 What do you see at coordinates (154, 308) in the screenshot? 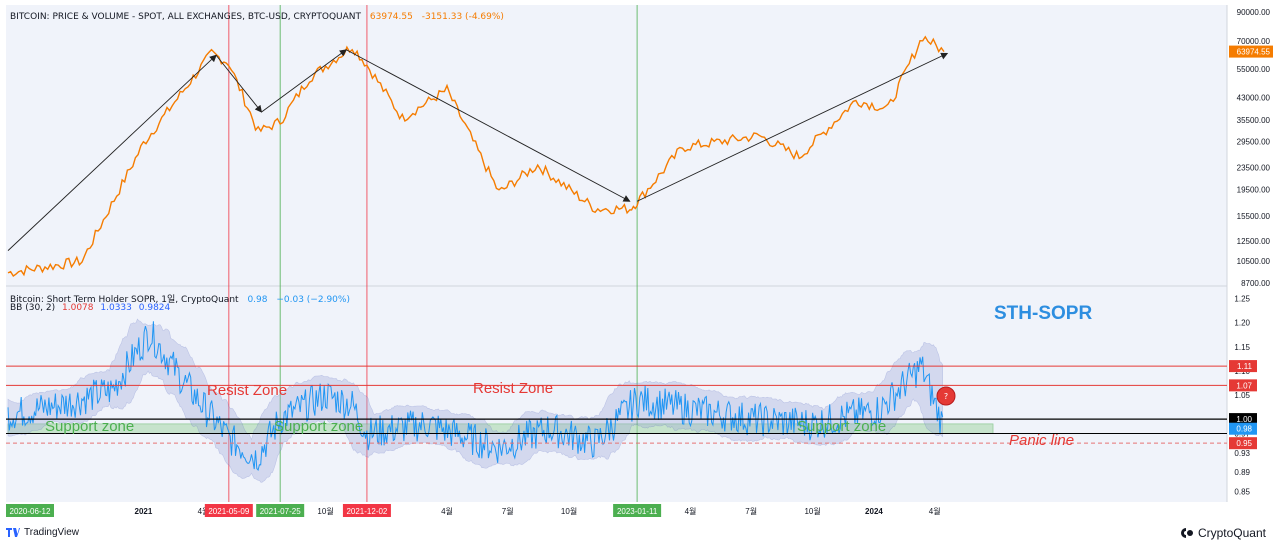
I see `bb-lower-value: 0.9824` at bounding box center [154, 308].